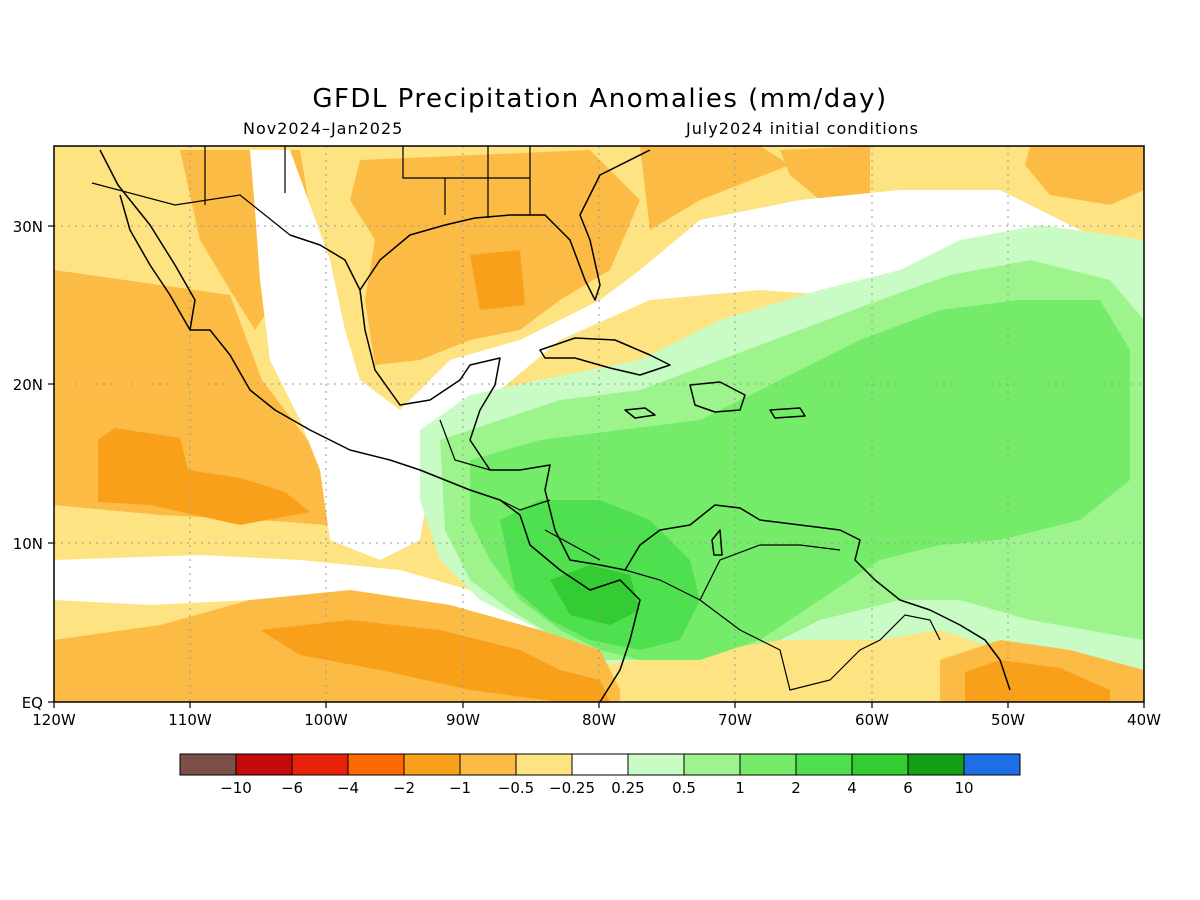  I want to click on colorbar-label: 0.5, so click(684, 788).